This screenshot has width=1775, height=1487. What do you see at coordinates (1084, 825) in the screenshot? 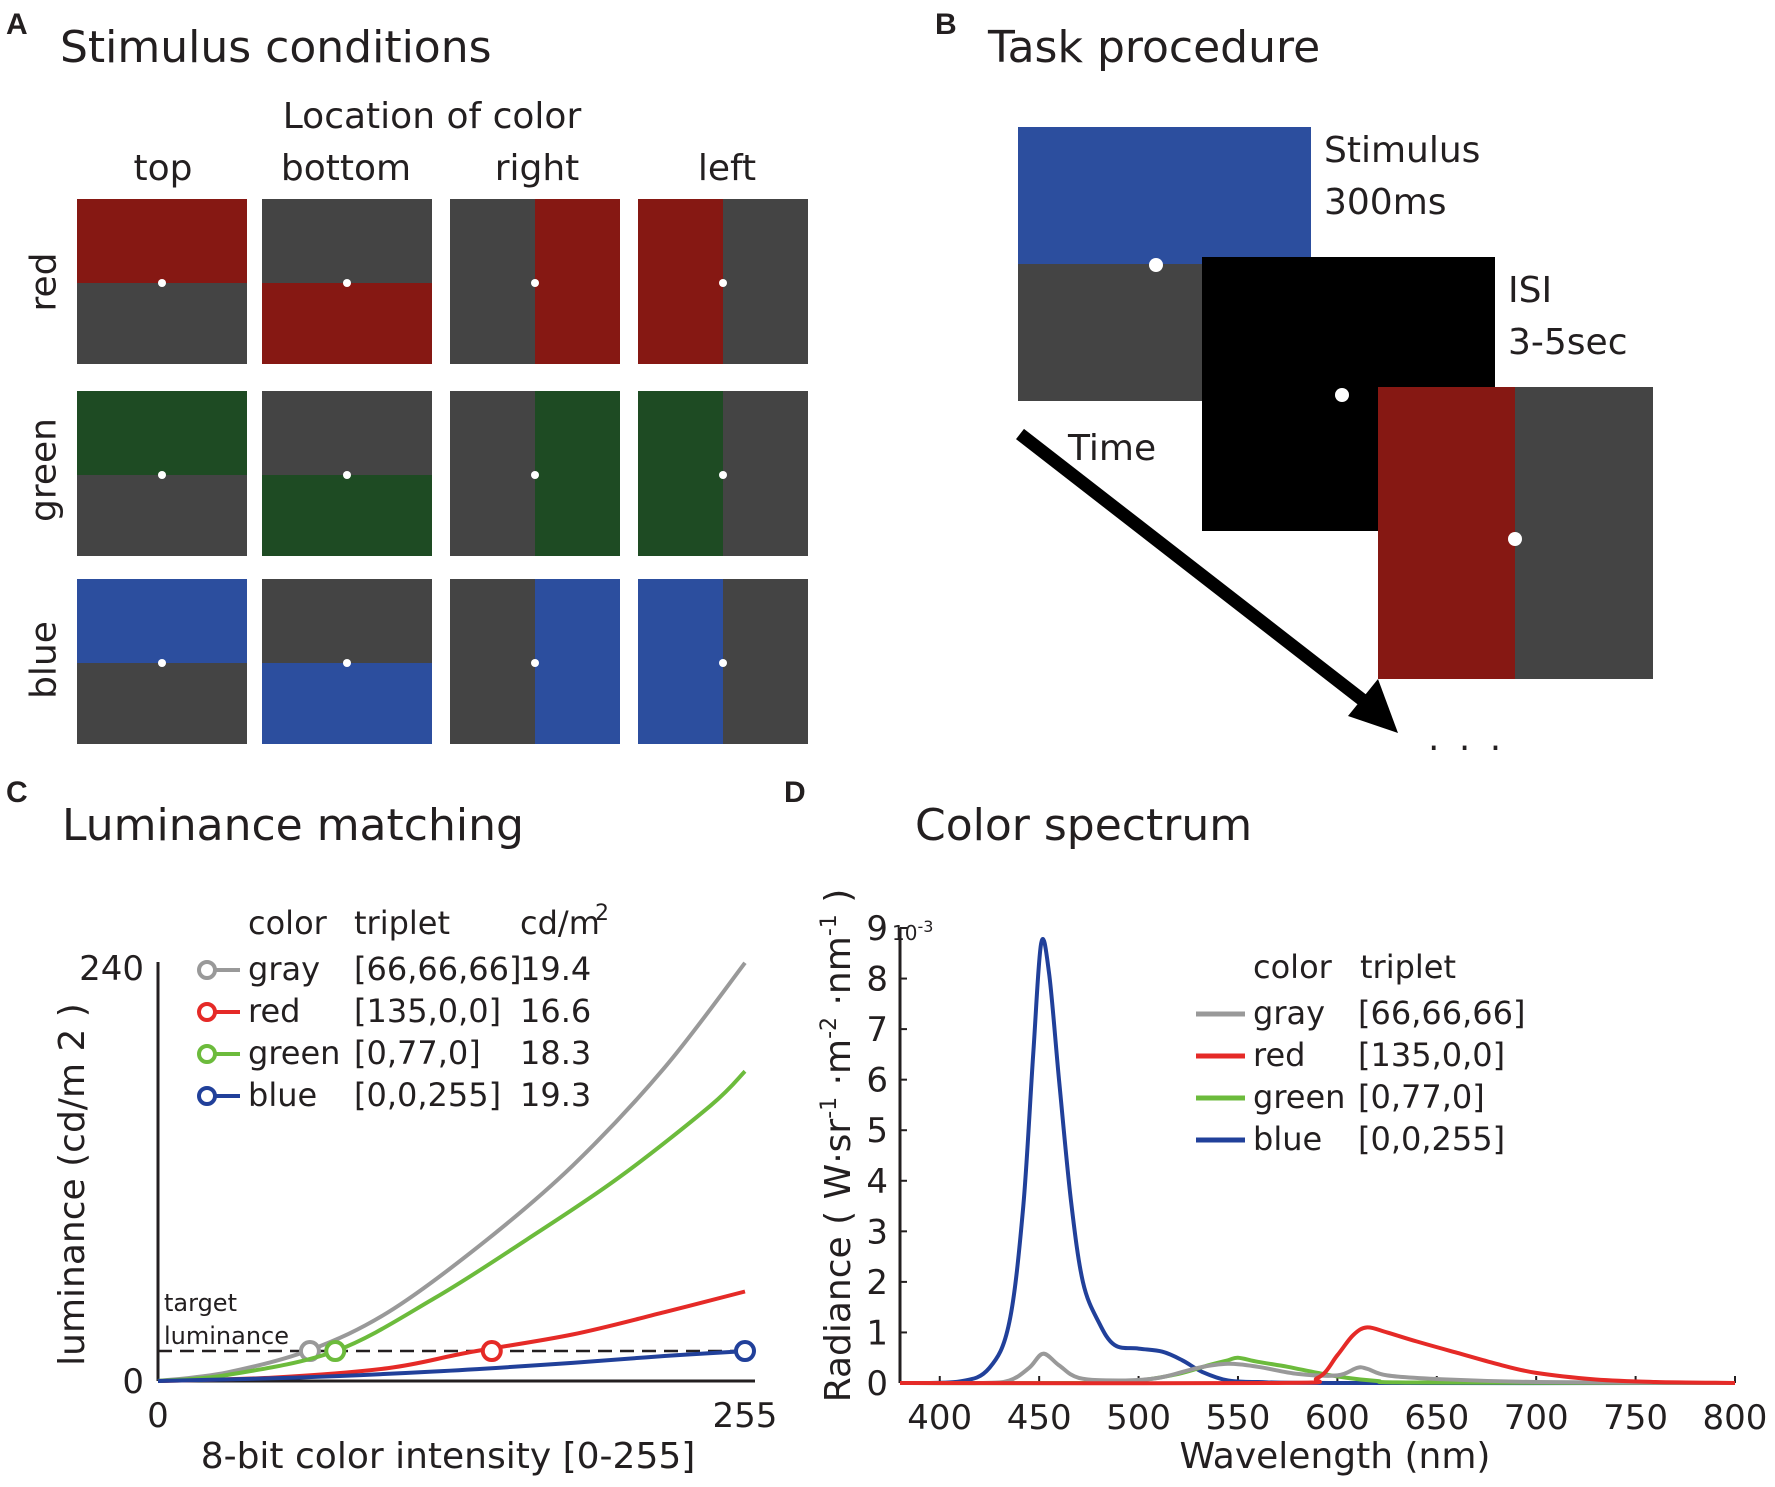
I see `panel-d-title: Color spectrum` at bounding box center [1084, 825].